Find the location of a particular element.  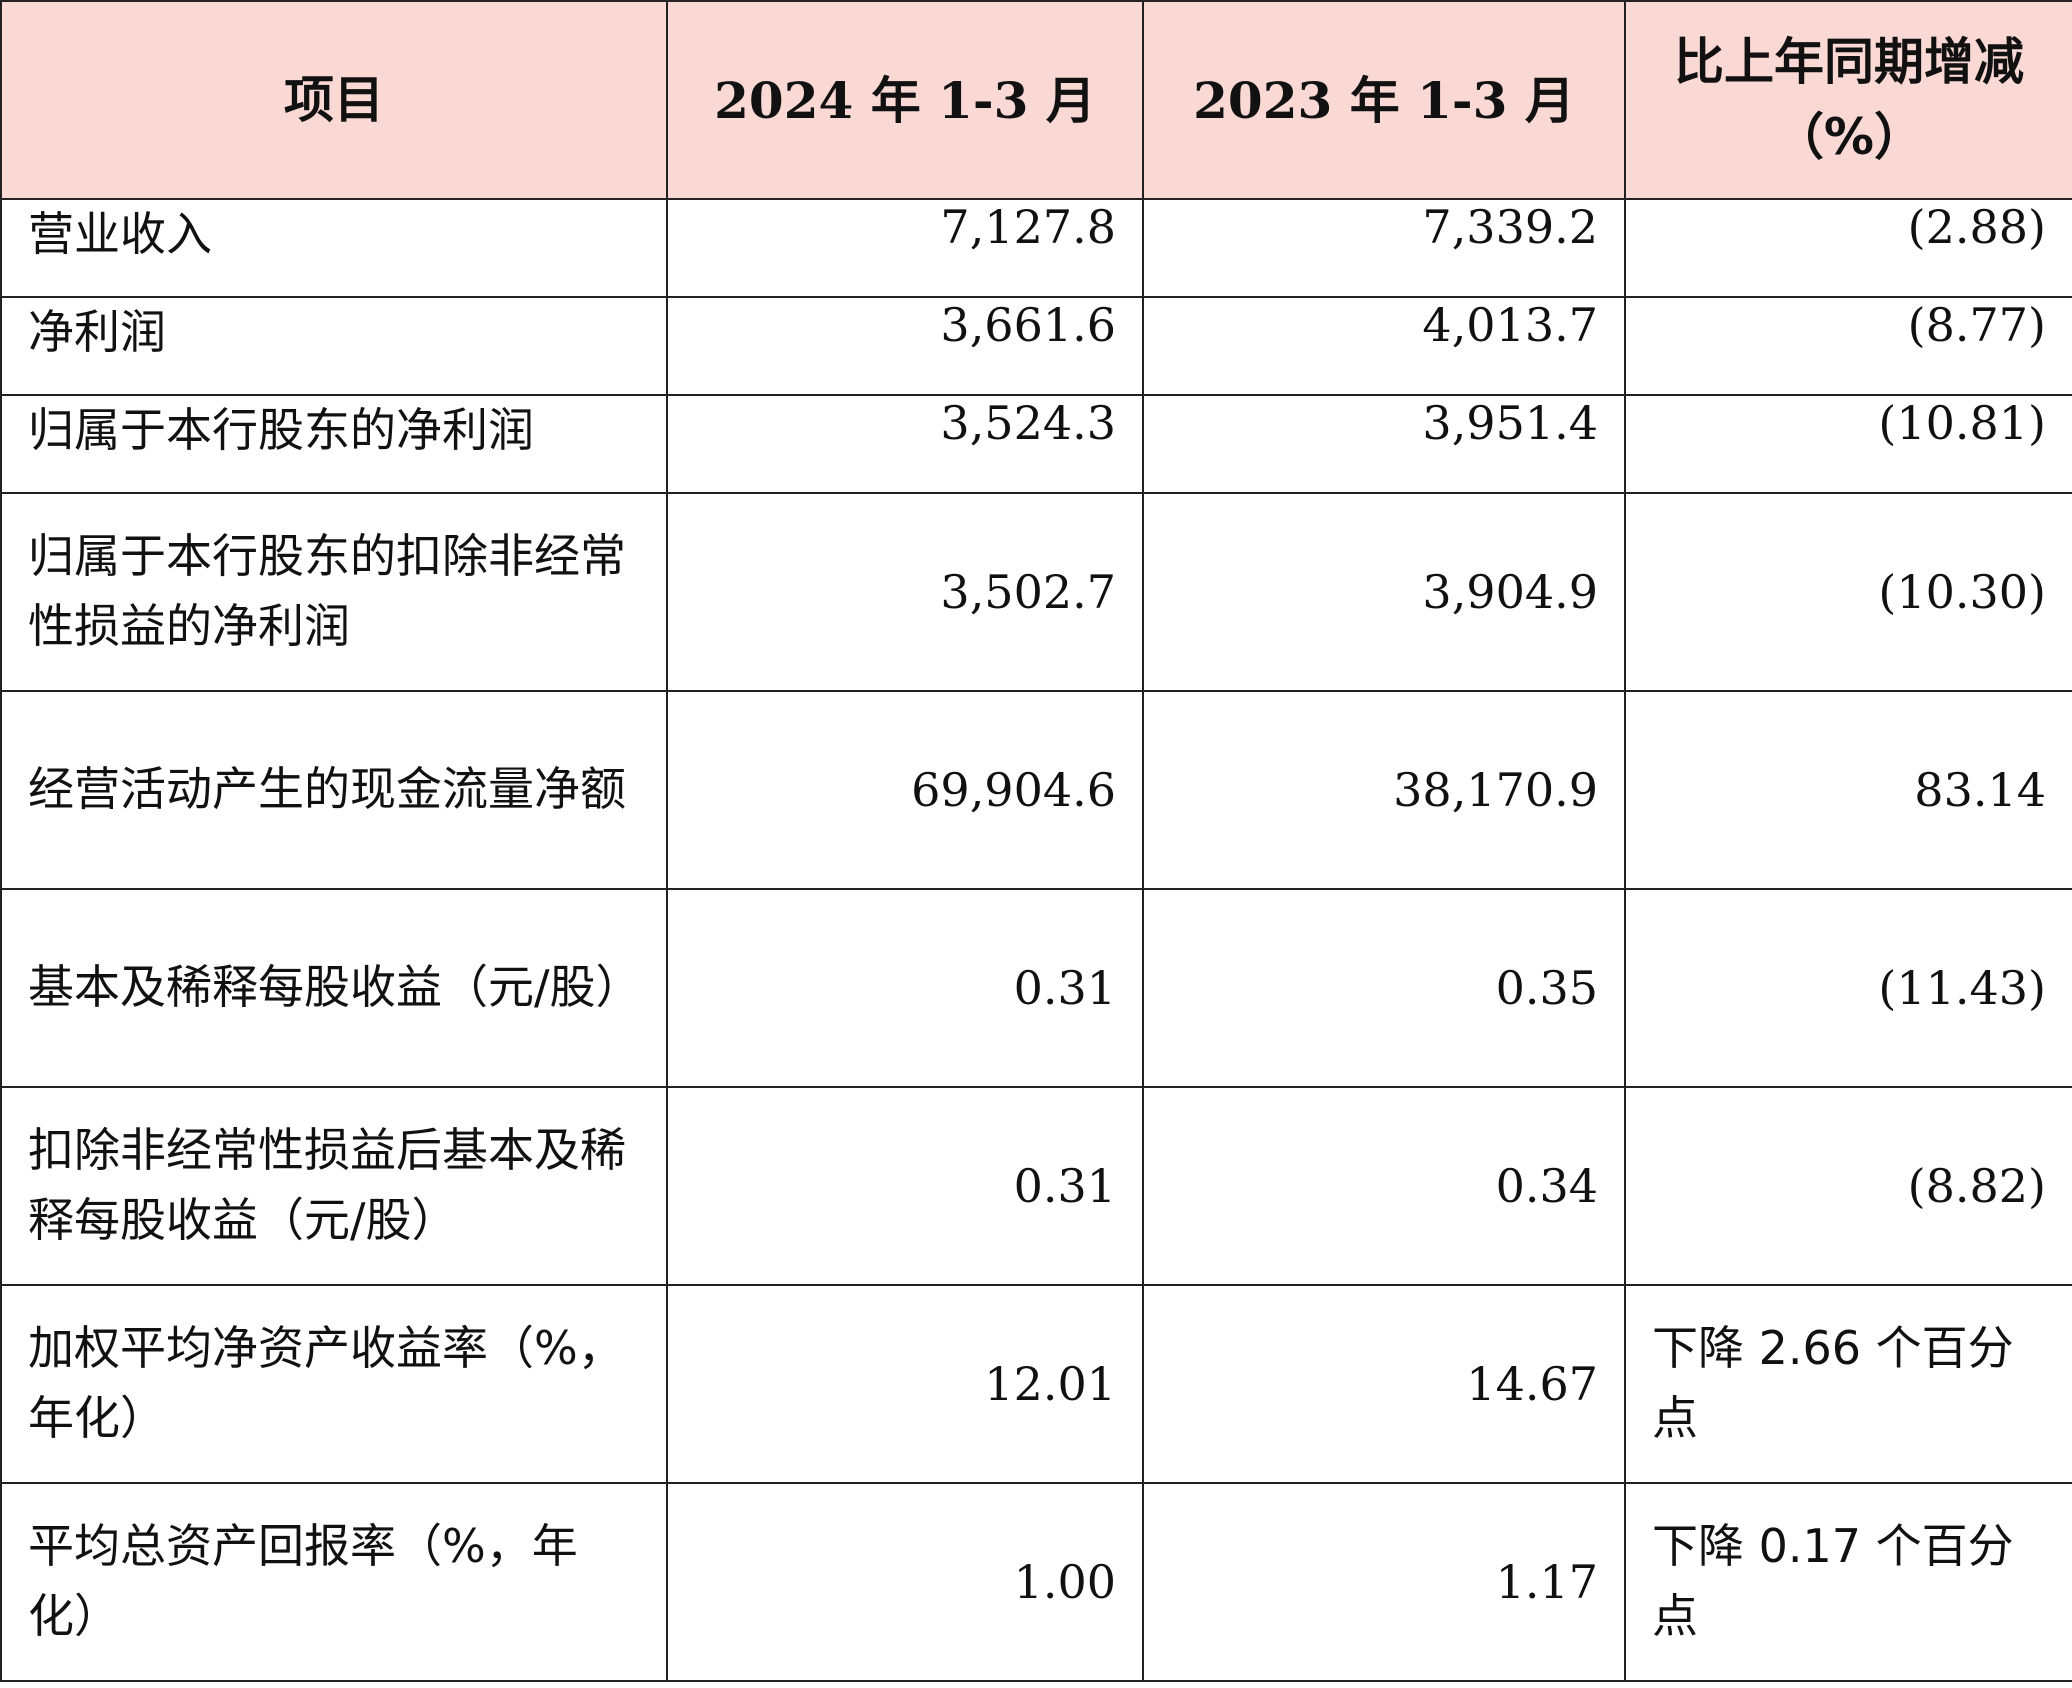

value-previous: 7,339.2 is located at coordinates (1384, 248).